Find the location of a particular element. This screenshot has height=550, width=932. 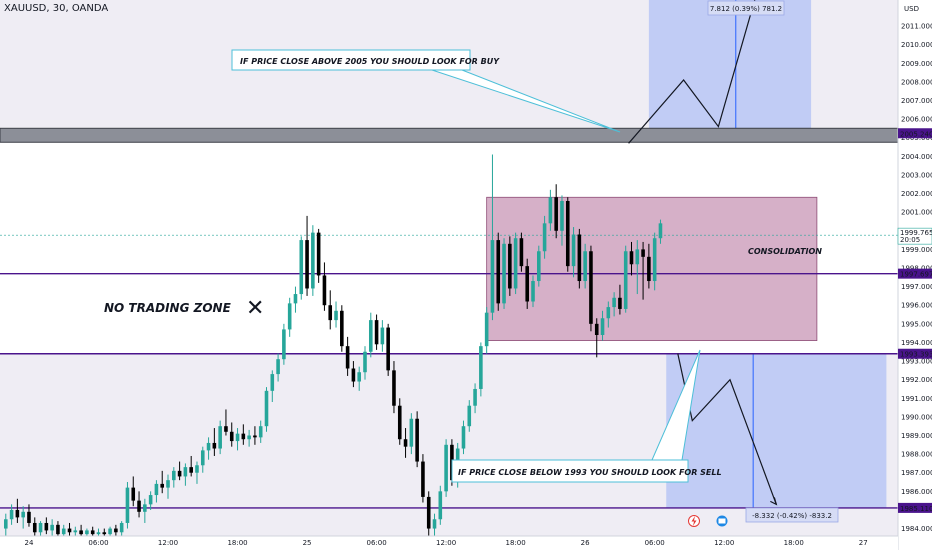

x-tick-label: 06:00 is located at coordinates (98, 543).